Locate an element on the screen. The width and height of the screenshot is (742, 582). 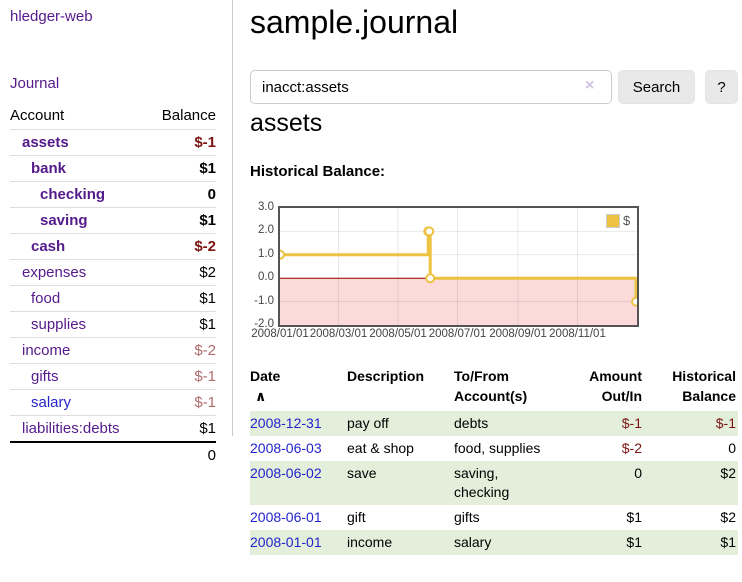
accounts-col-balance: Balance is located at coordinates (188, 115).